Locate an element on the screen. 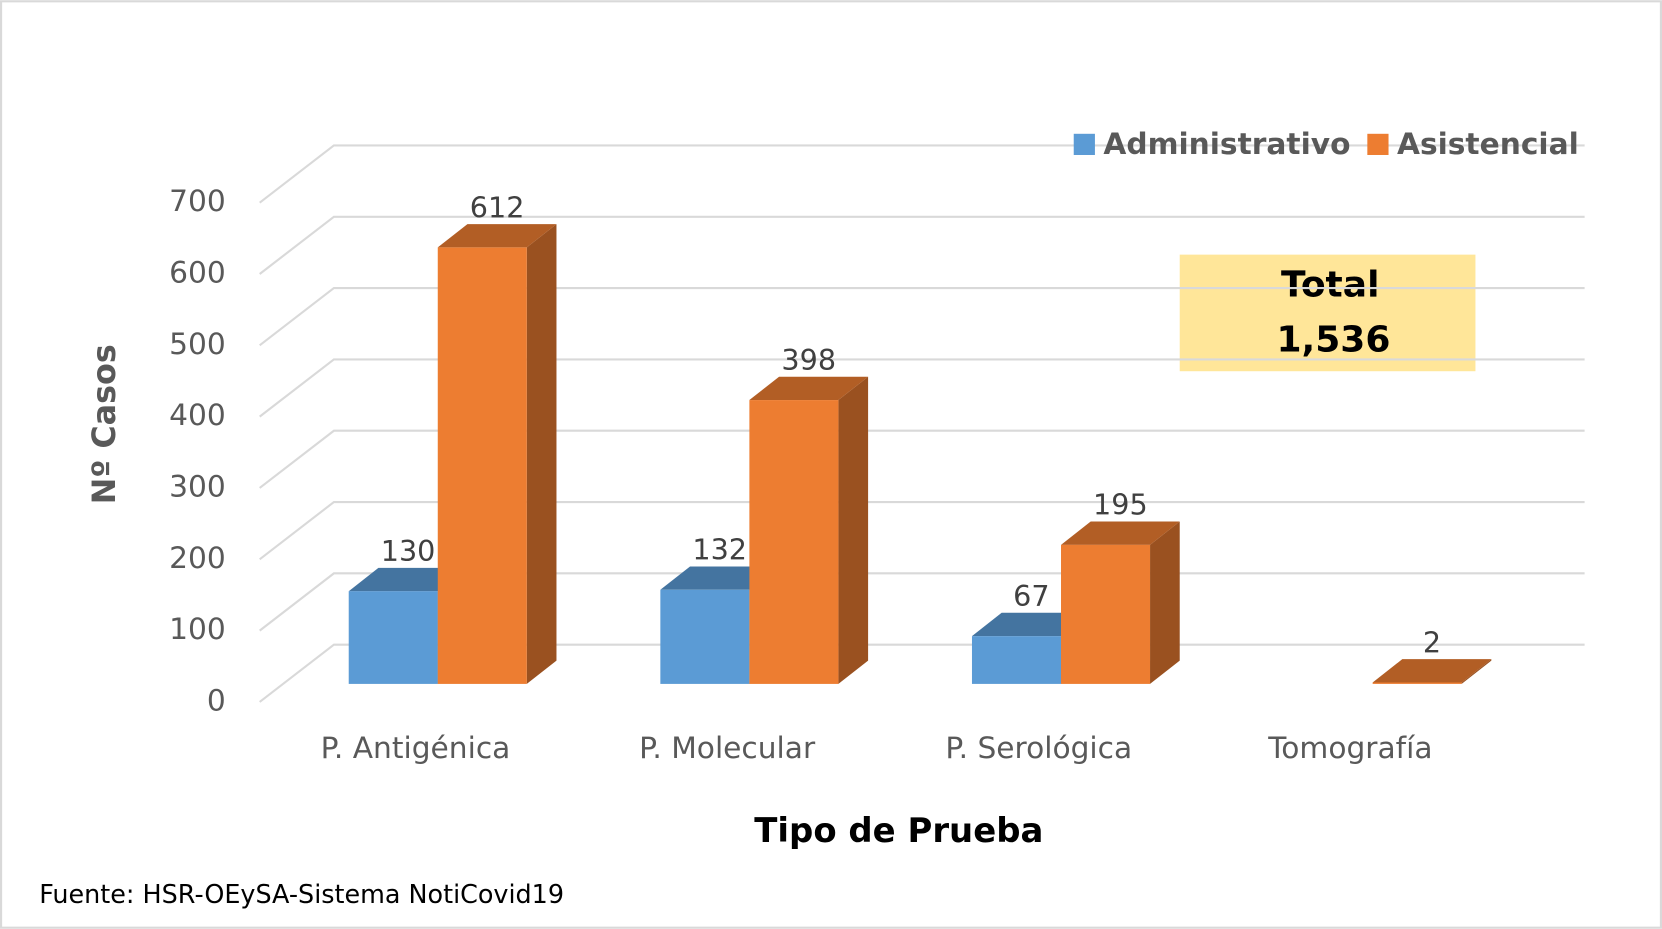 This screenshot has height=929, width=1662. y-tick-label: 300 is located at coordinates (197, 485).